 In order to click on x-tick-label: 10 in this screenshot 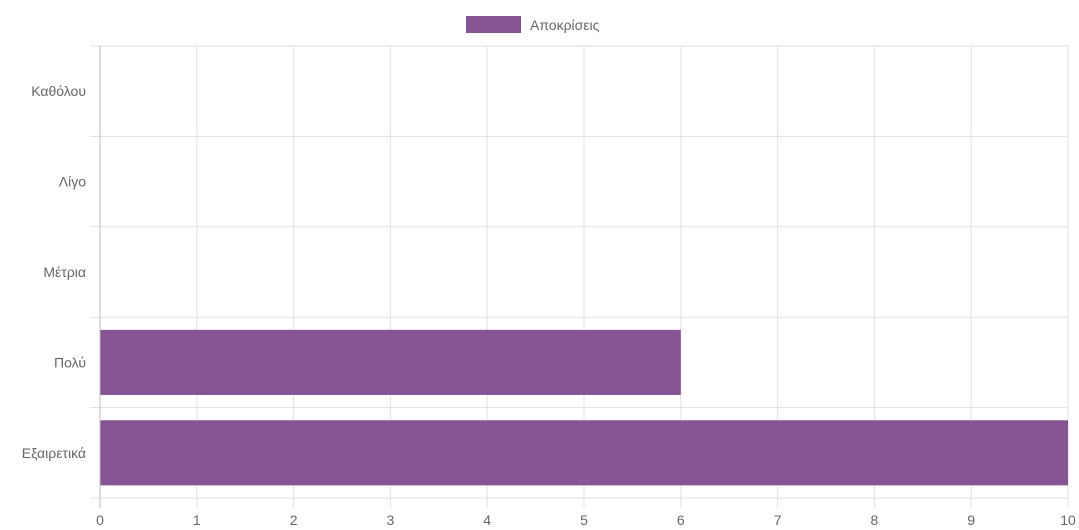, I will do `click(1068, 520)`.